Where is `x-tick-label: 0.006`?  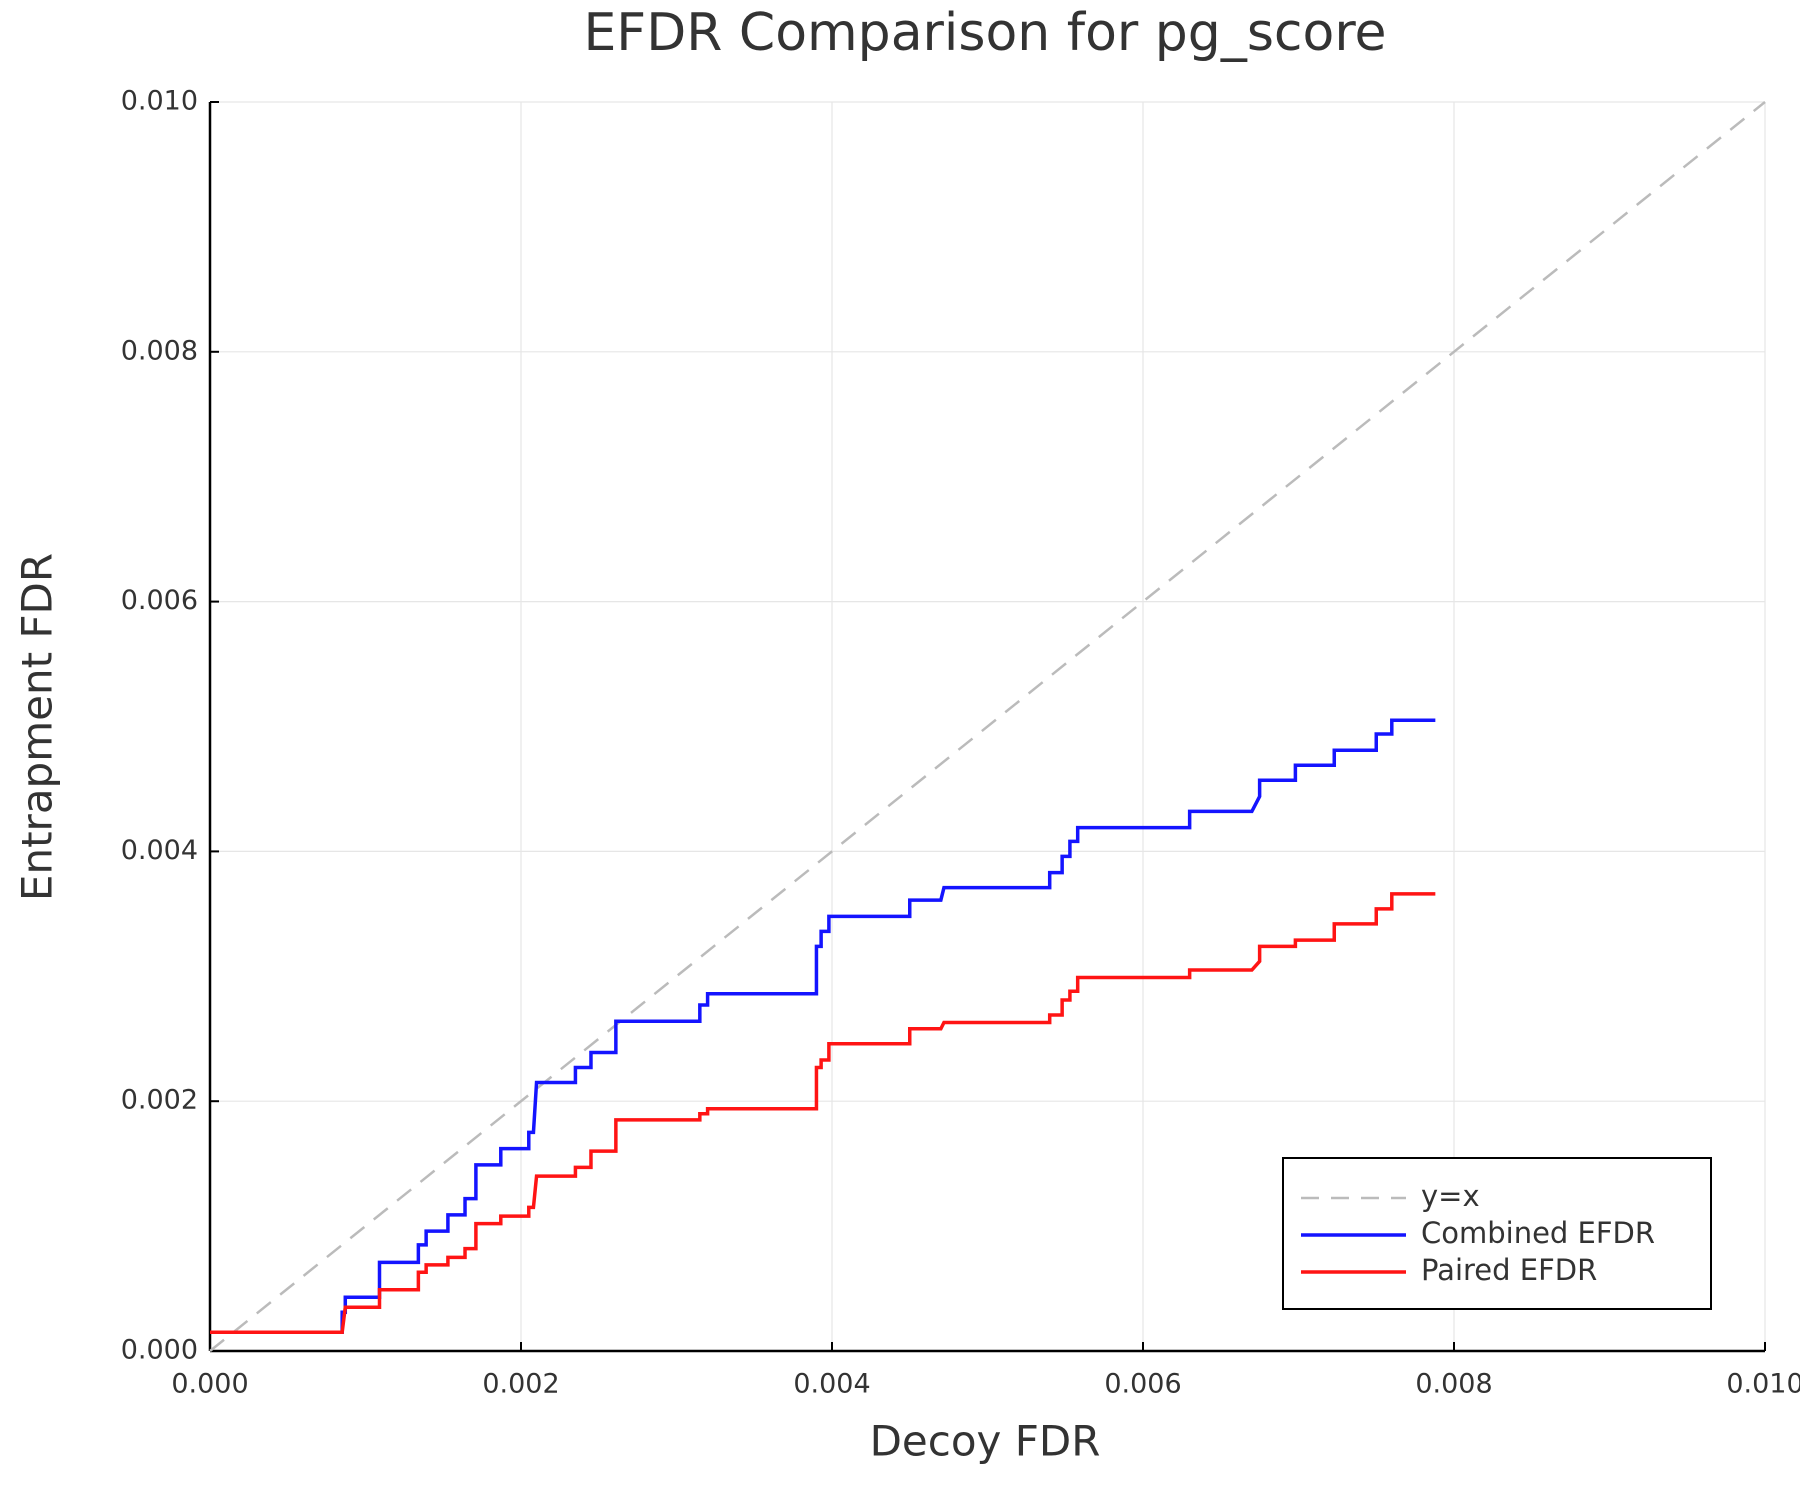
x-tick-label: 0.006 is located at coordinates (1142, 1384).